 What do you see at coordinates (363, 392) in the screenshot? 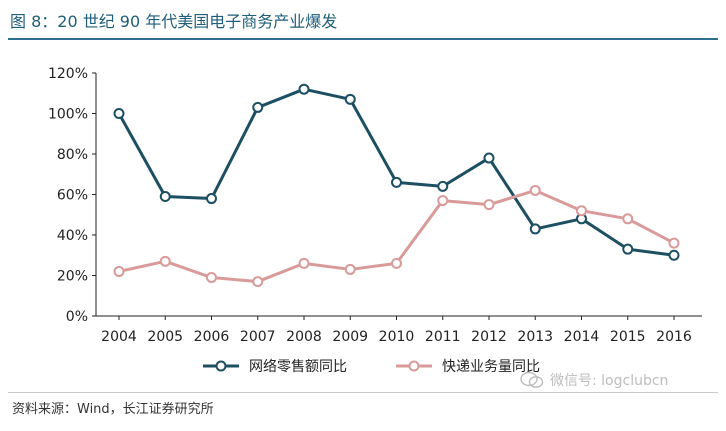
I see `source-divider` at bounding box center [363, 392].